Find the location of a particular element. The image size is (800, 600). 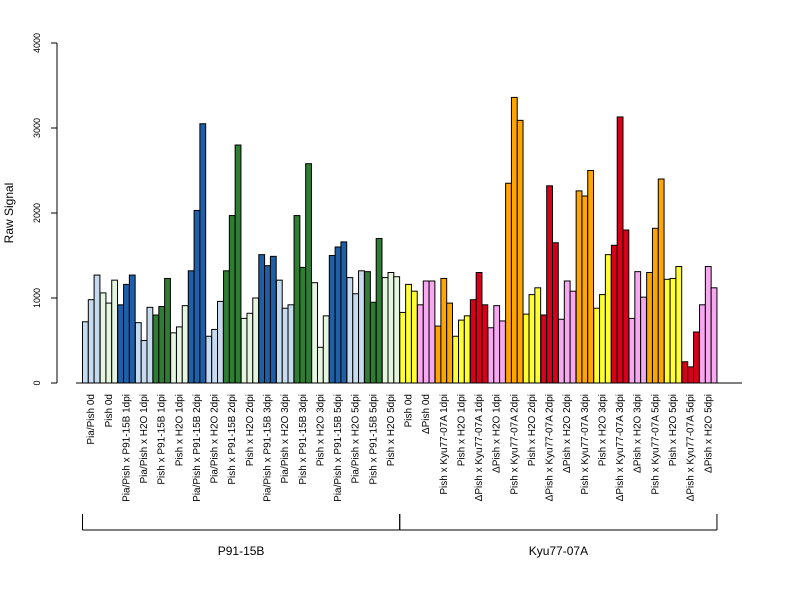

x-tick-label: Pia/Pish 0d is located at coordinates (91, 419).